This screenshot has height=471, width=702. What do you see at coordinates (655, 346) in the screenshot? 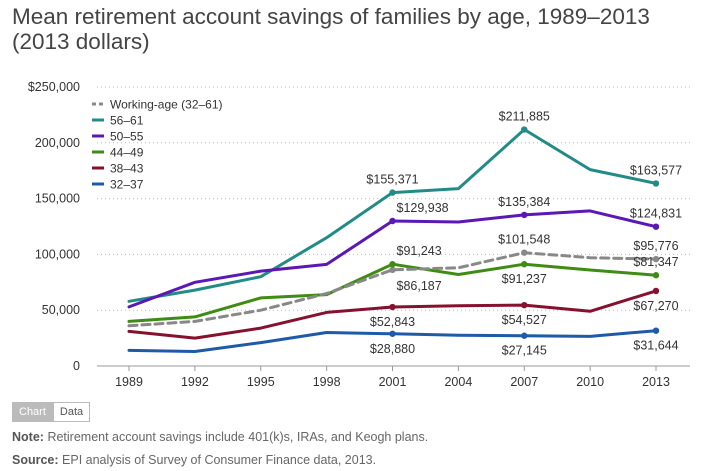
I see `data-label: $31,644` at bounding box center [655, 346].